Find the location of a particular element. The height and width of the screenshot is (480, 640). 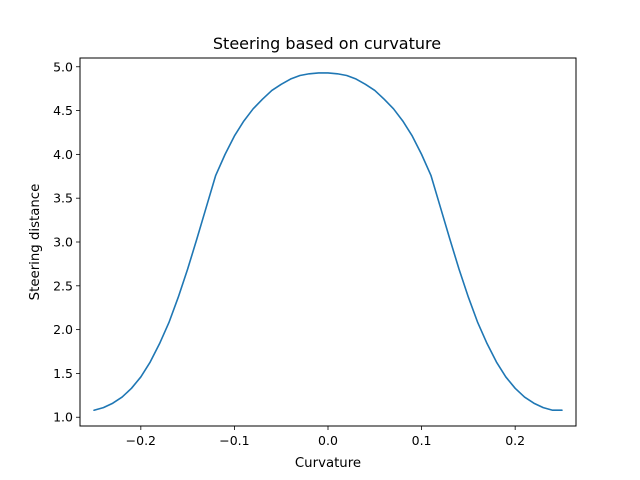

x-tick-label: −0.2 is located at coordinates (141, 440).